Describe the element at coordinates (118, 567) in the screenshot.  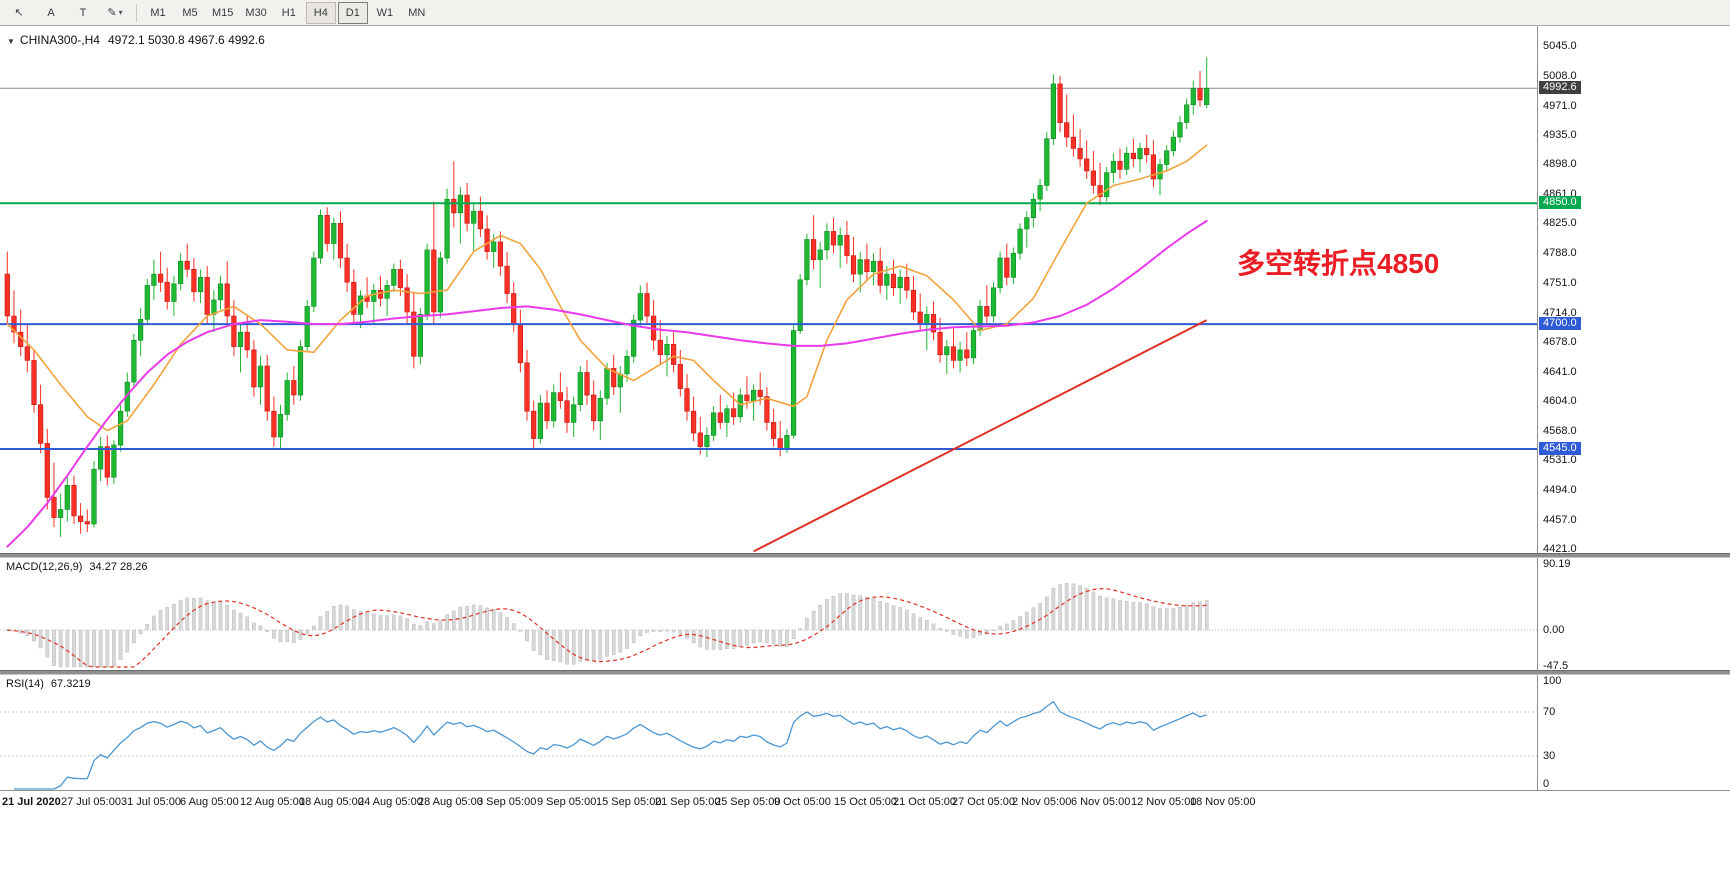
I see `macd-current-values: 34.27 28.26` at that location.